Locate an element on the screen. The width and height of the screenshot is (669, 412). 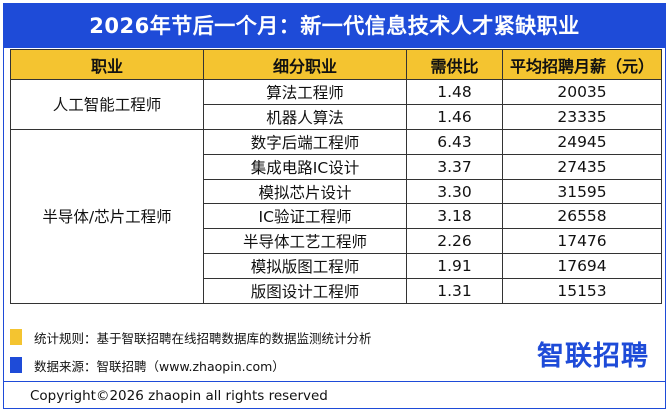
sub-occupation-cell: 数字后端工程师 is located at coordinates (305, 141).